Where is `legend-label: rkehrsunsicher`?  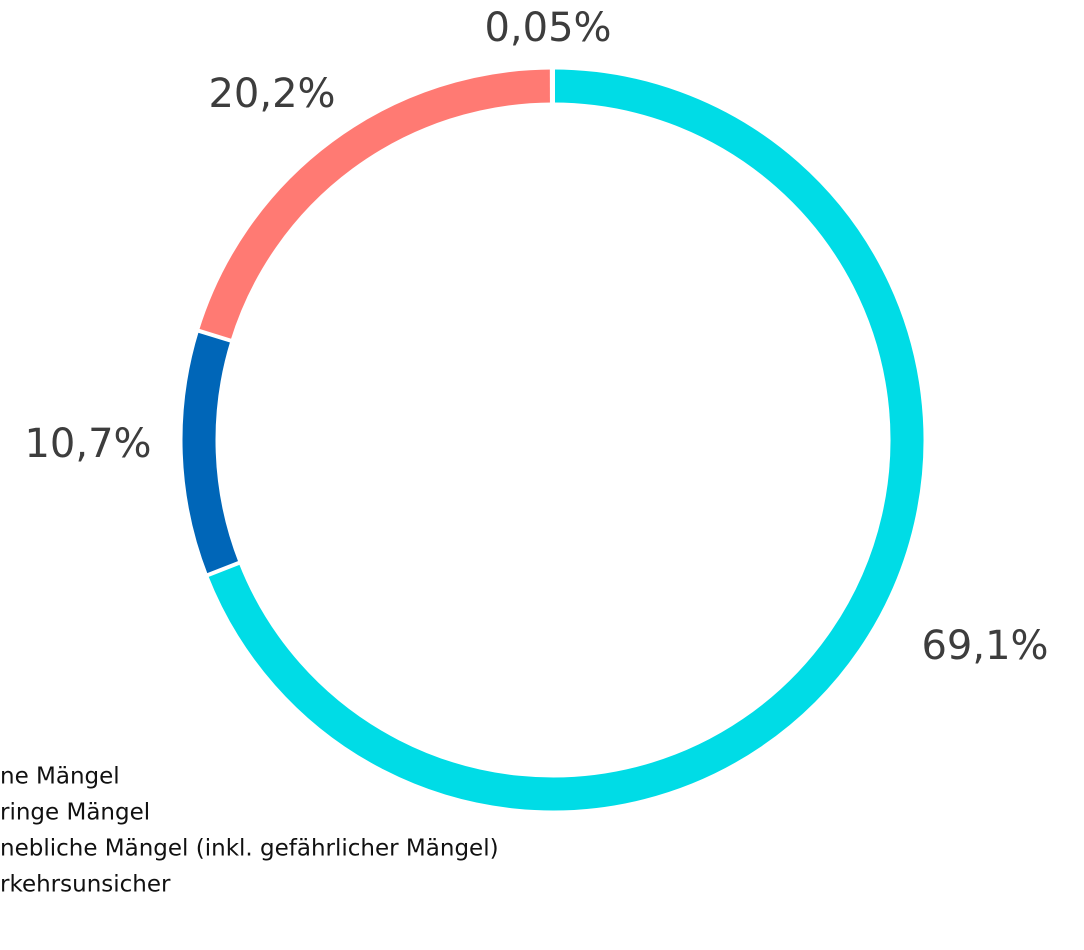
legend-label: rkehrsunsicher is located at coordinates (85, 885).